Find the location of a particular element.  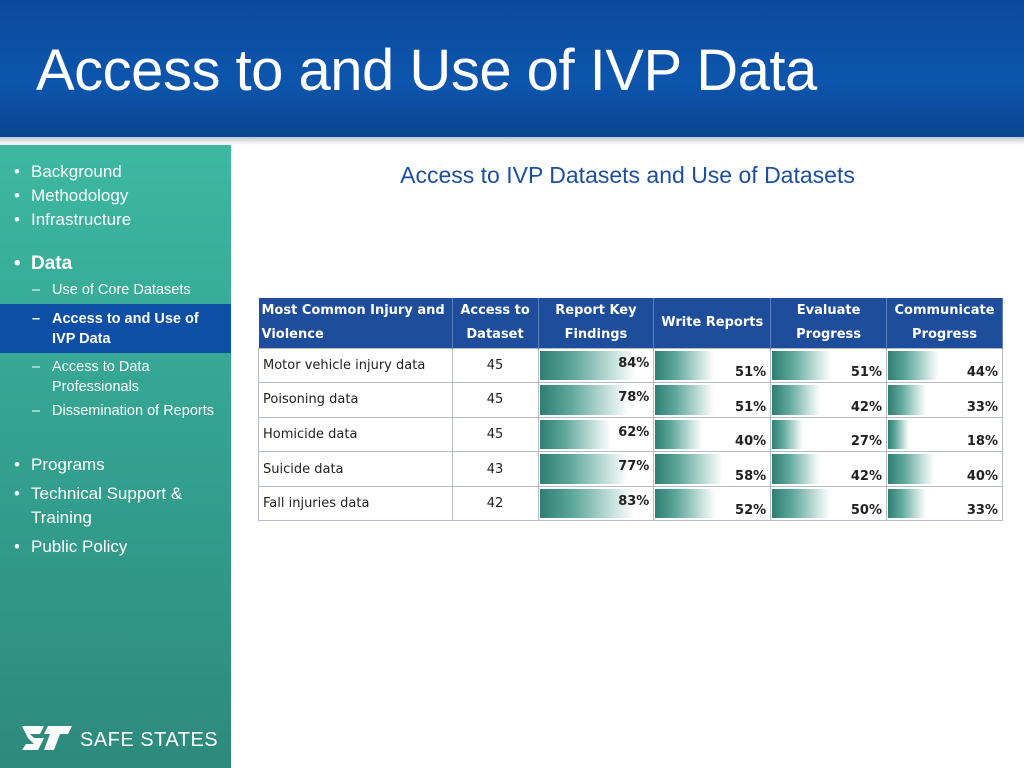

row-write-cell: 58% is located at coordinates (712, 469).